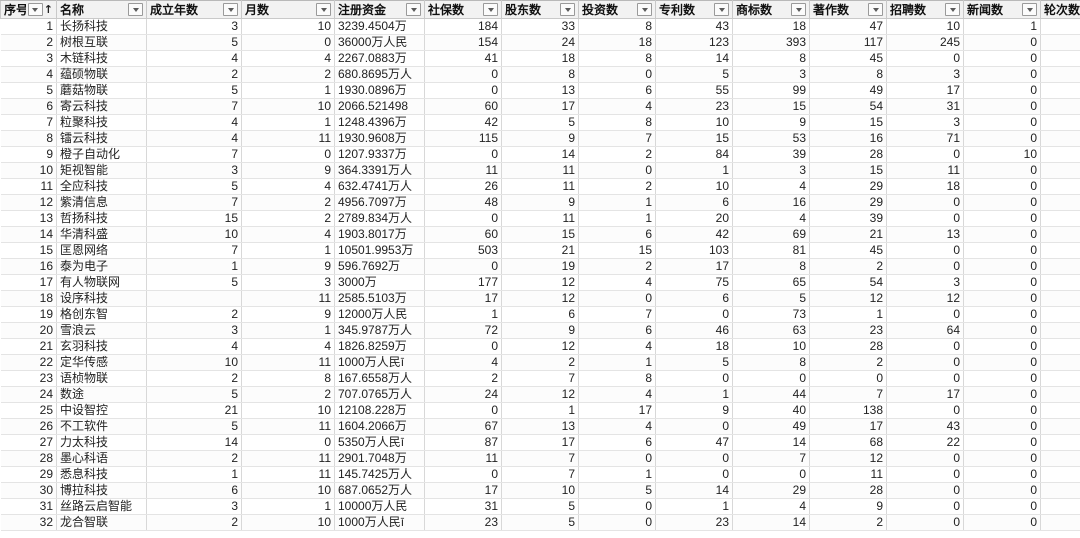 The image size is (1080, 538). I want to click on cell-hire: 10, so click(925, 26).